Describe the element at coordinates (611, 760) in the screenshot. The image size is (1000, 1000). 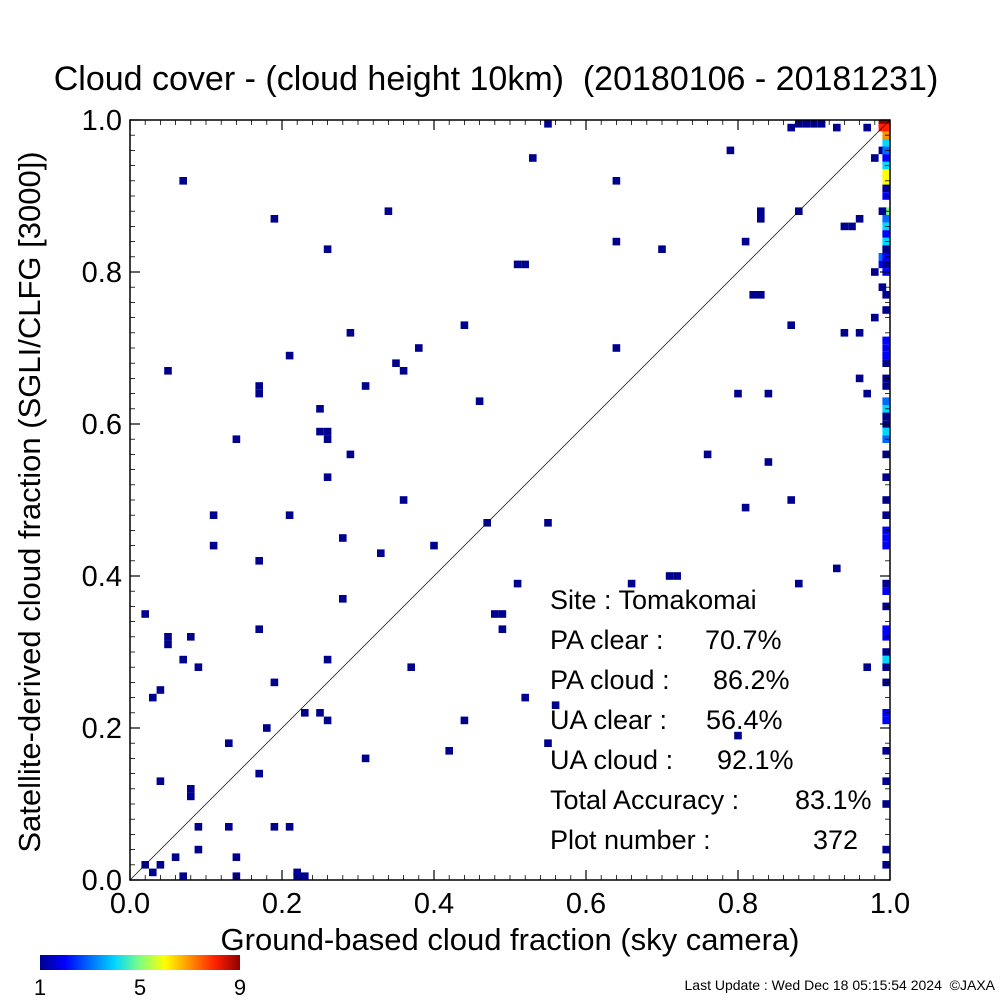
I see `stat-label: UA cloud :` at that location.